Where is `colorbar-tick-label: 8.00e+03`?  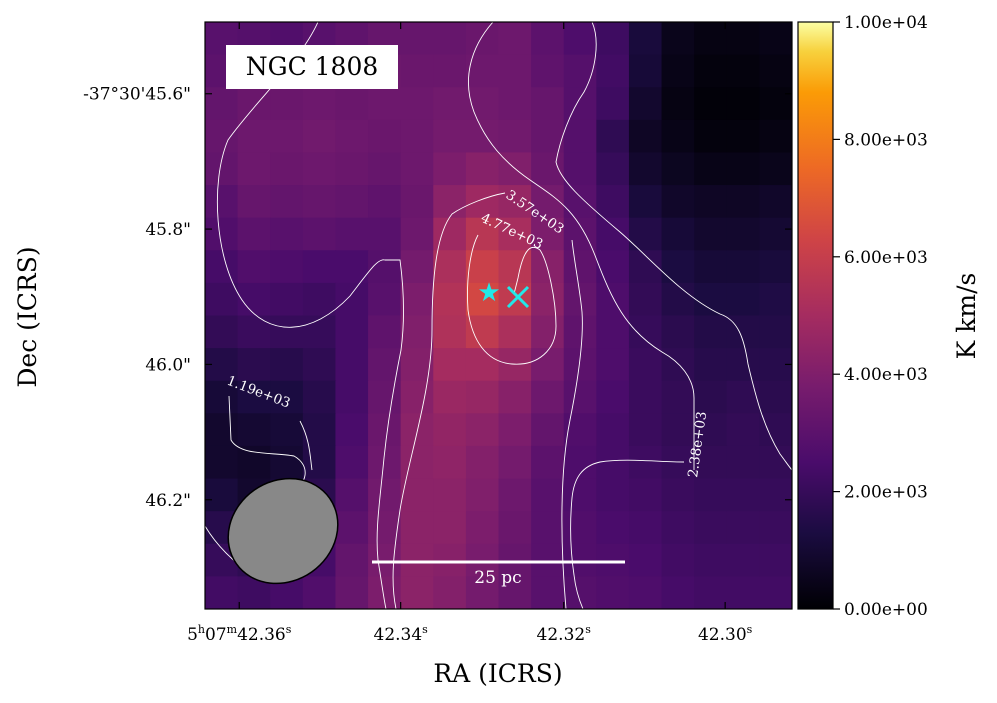 colorbar-tick-label: 8.00e+03 is located at coordinates (886, 140).